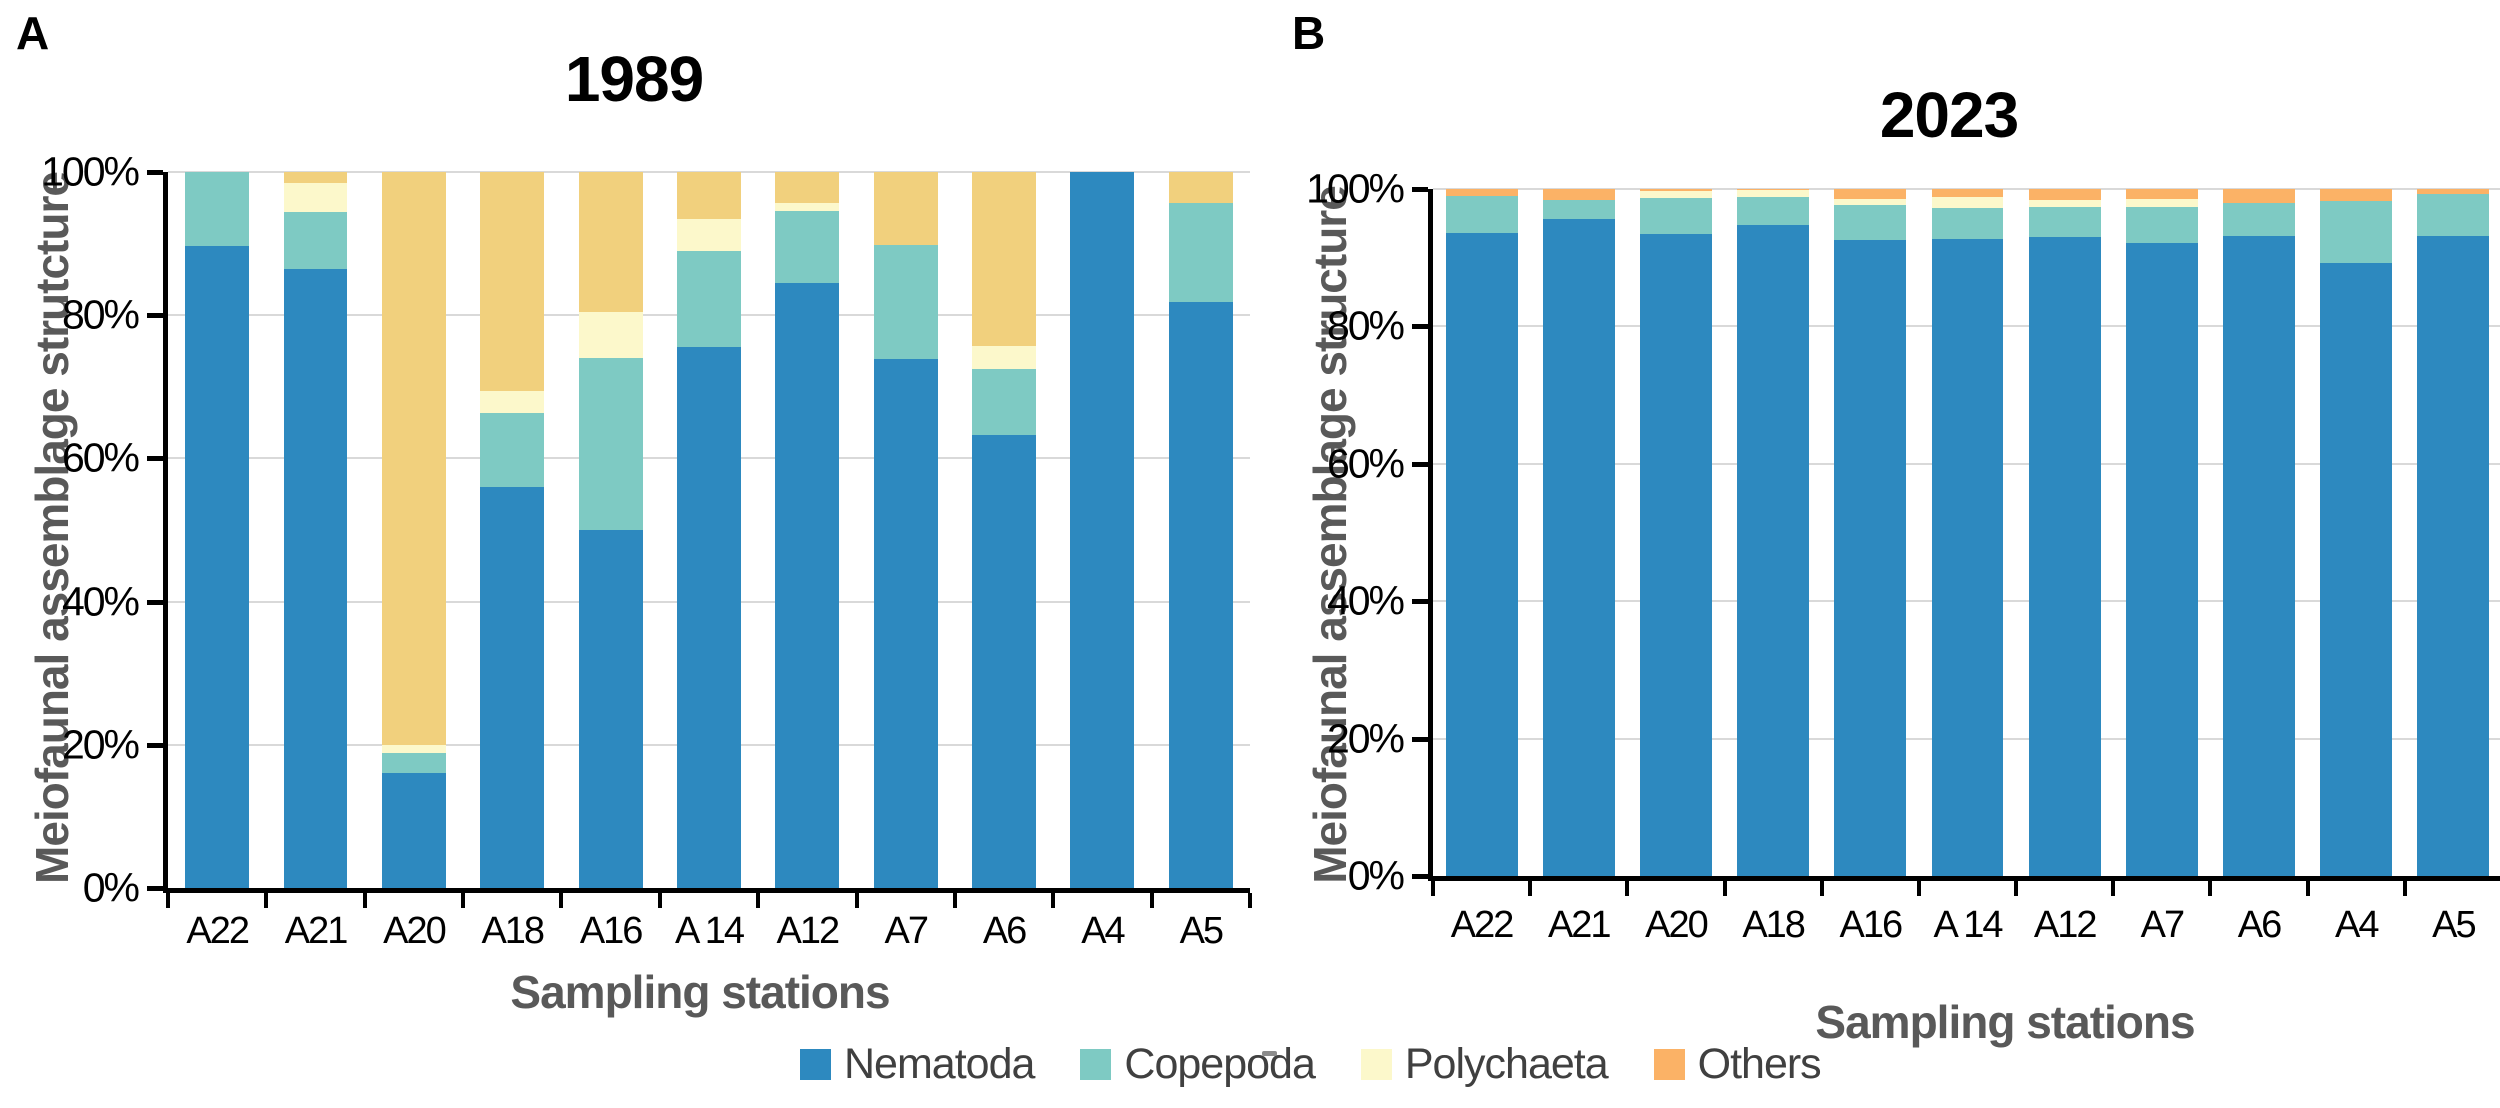 This screenshot has width=2500, height=1108. Describe the element at coordinates (2453, 191) in the screenshot. I see `segment-others-A5` at that location.